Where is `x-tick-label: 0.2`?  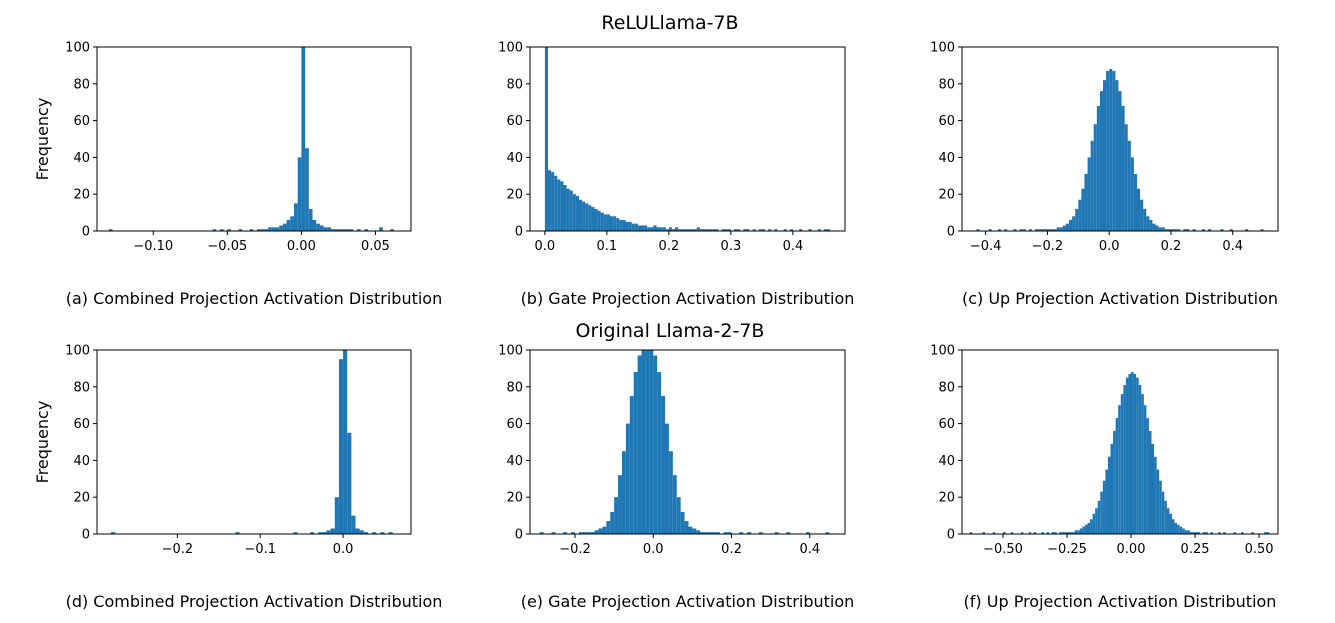 x-tick-label: 0.2 is located at coordinates (731, 549).